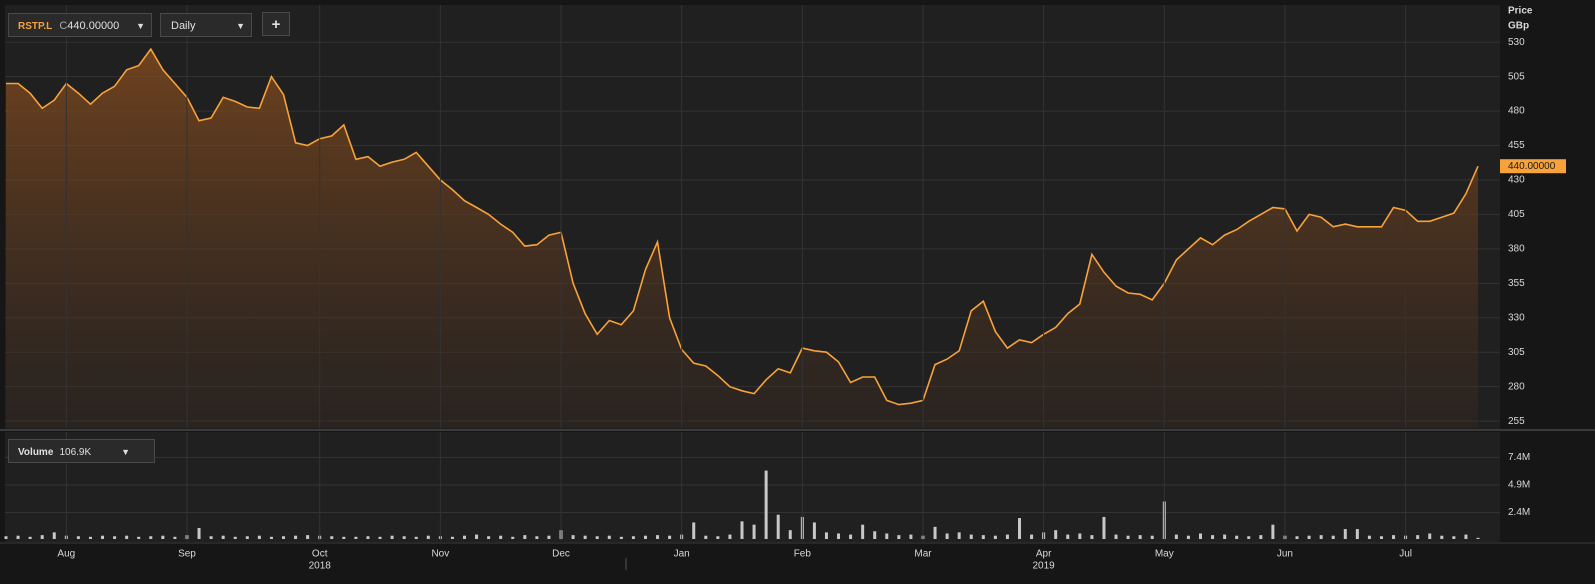  Describe the element at coordinates (923, 554) in the screenshot. I see `x-tick-label: Mar` at that location.